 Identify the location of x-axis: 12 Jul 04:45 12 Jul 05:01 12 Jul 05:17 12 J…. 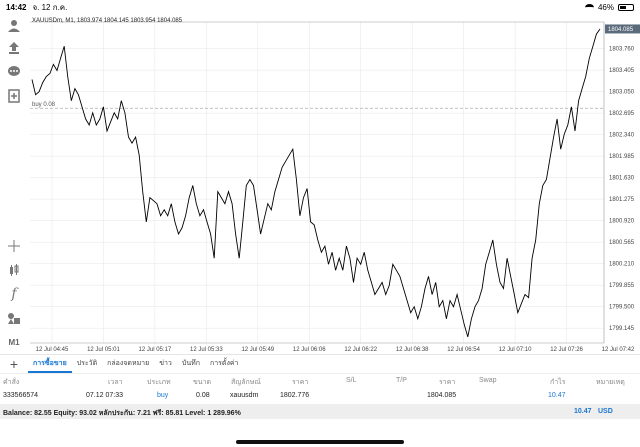
(335, 350).